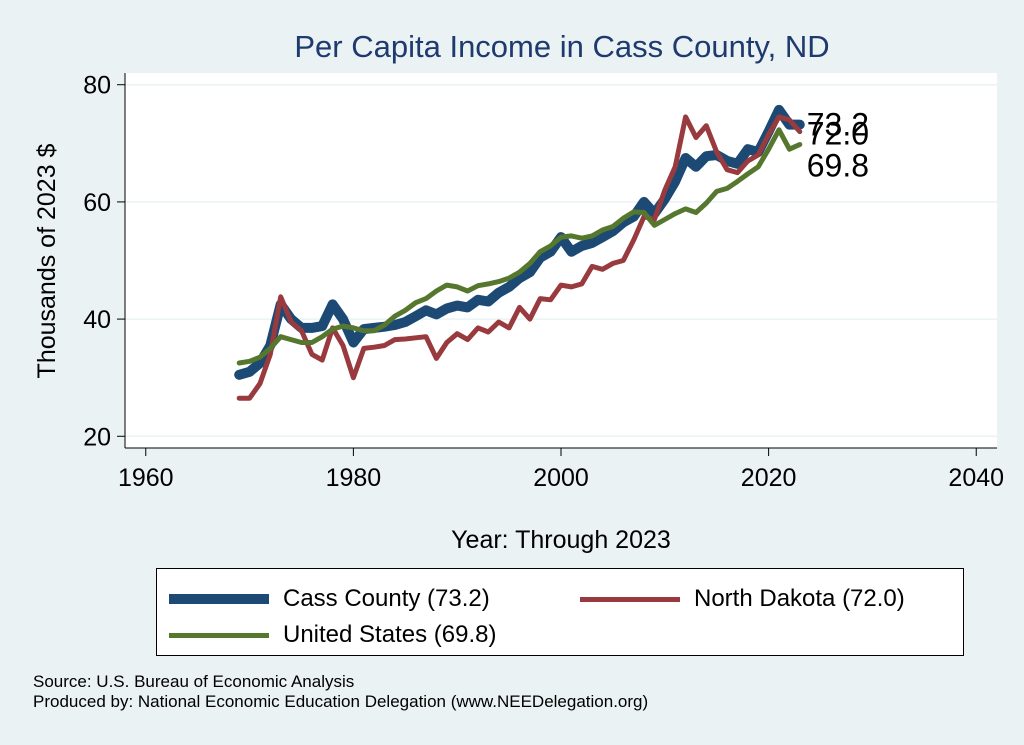 Image resolution: width=1024 pixels, height=745 pixels. What do you see at coordinates (976, 478) in the screenshot?
I see `x-tick-label: 2040` at bounding box center [976, 478].